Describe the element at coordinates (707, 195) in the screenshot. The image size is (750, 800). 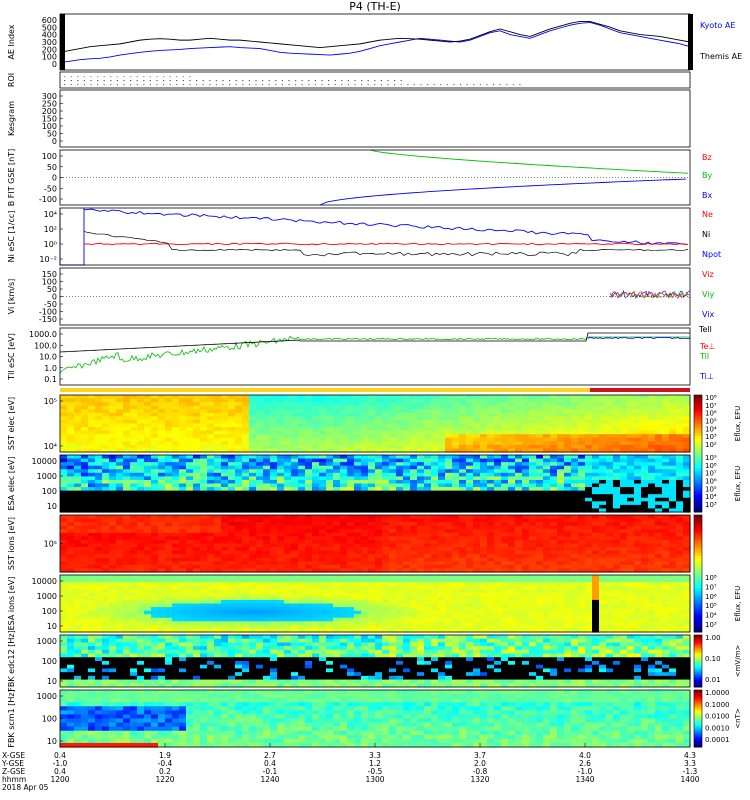
I see `legend-bx: Bx` at that location.